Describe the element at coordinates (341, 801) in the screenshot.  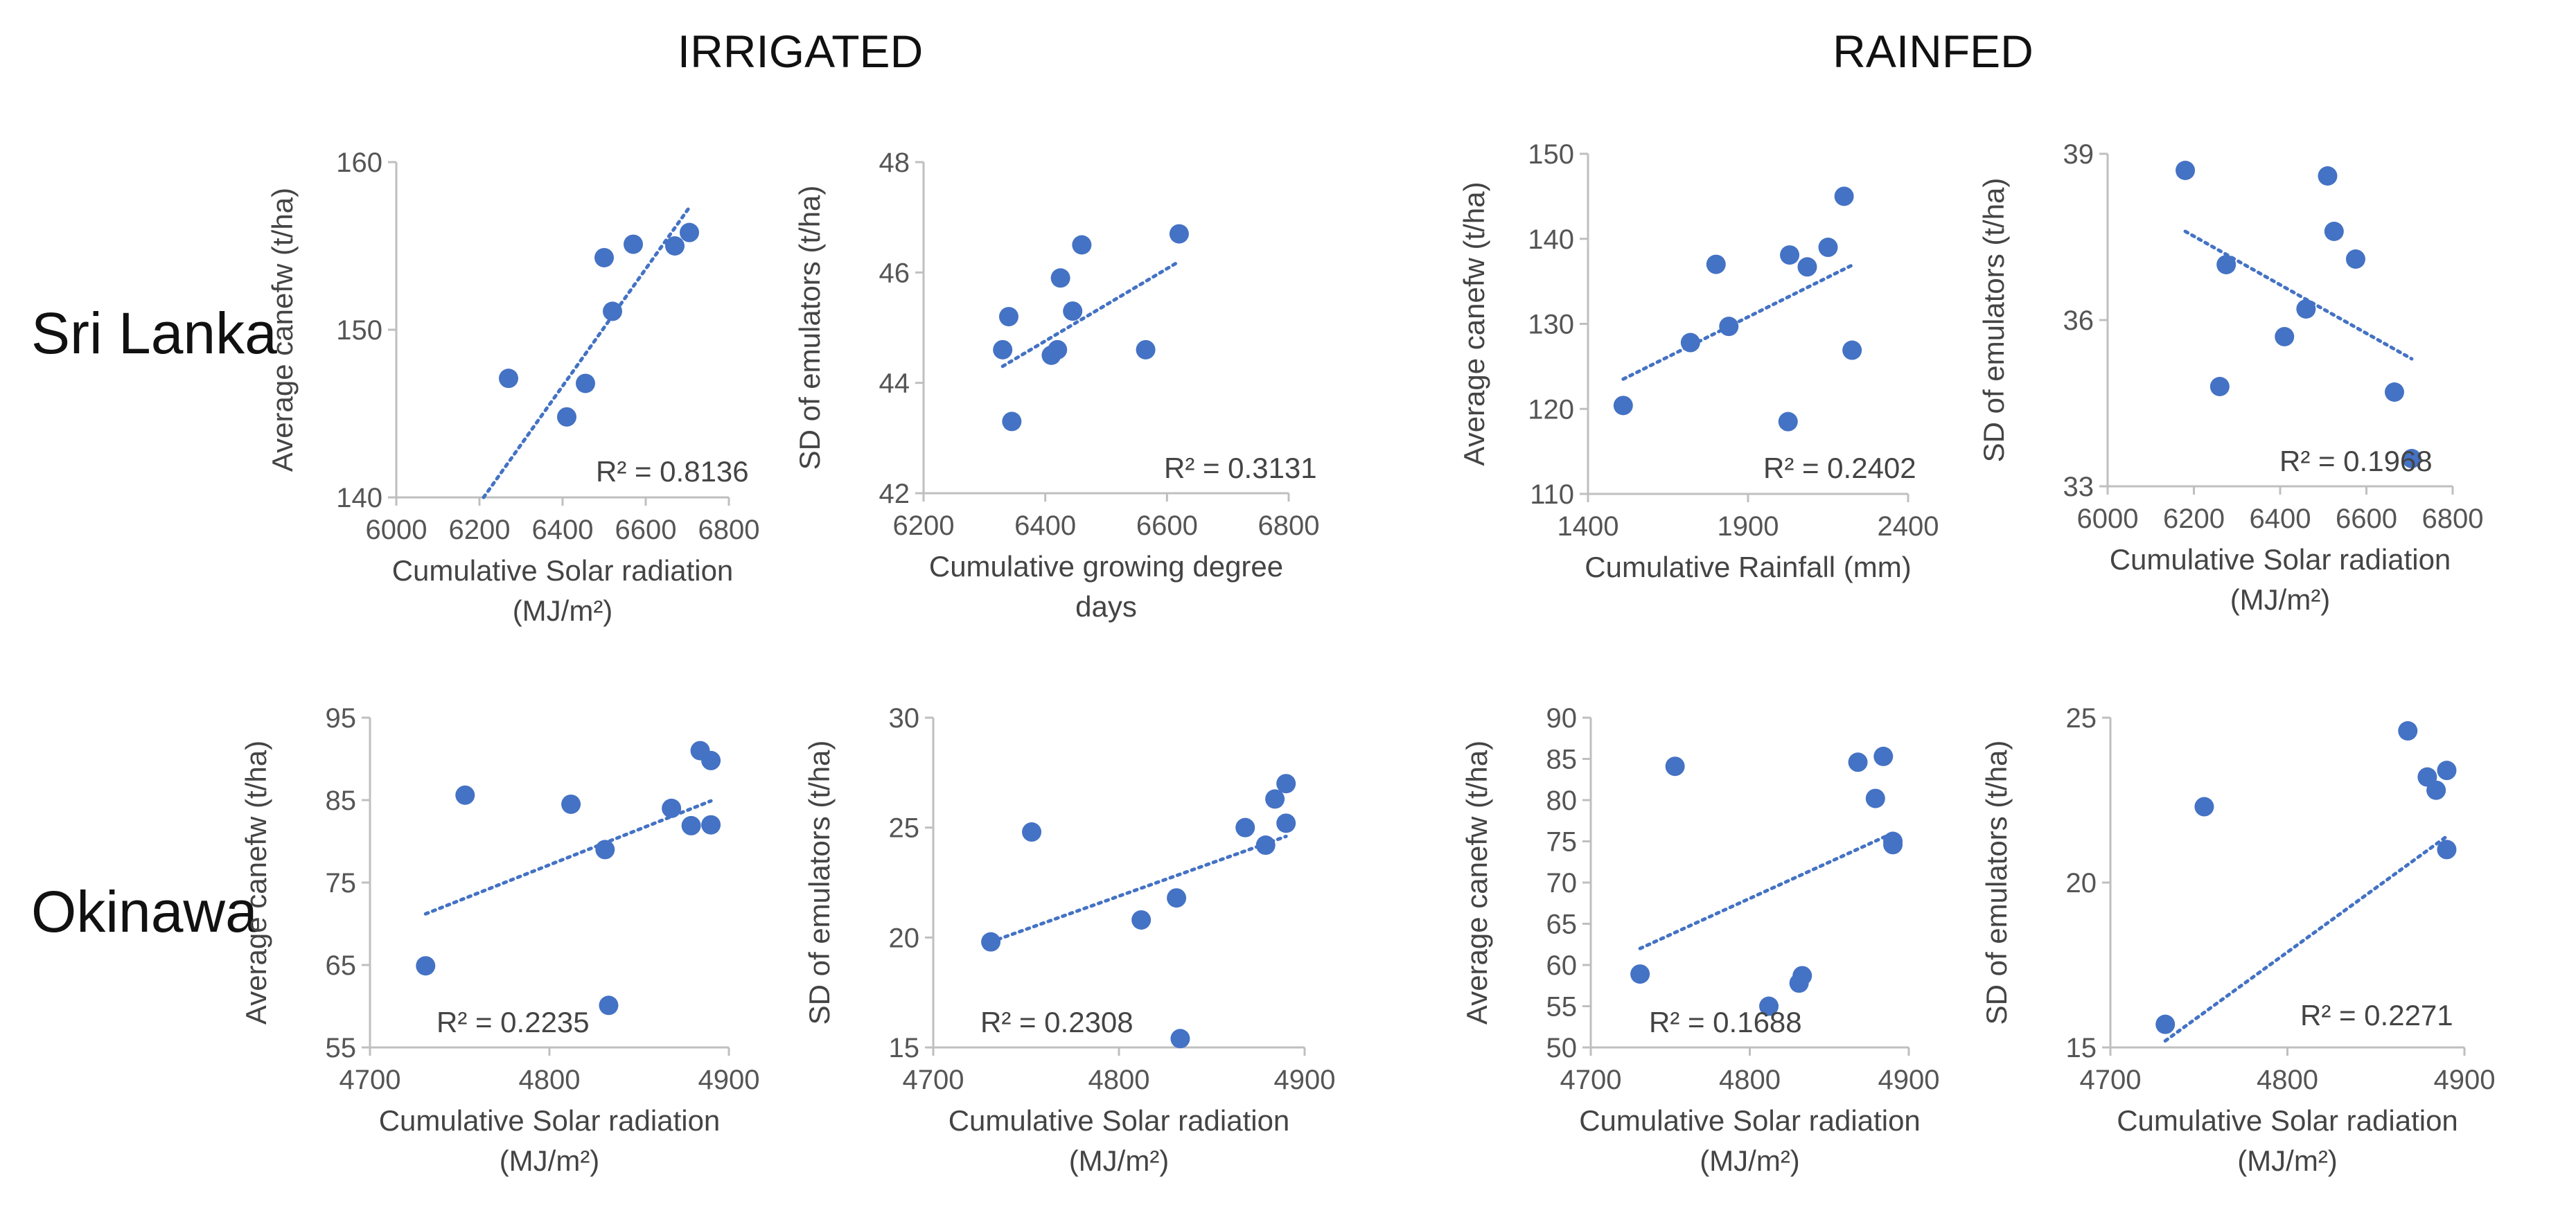
I see `y-tick-label: 85` at that location.